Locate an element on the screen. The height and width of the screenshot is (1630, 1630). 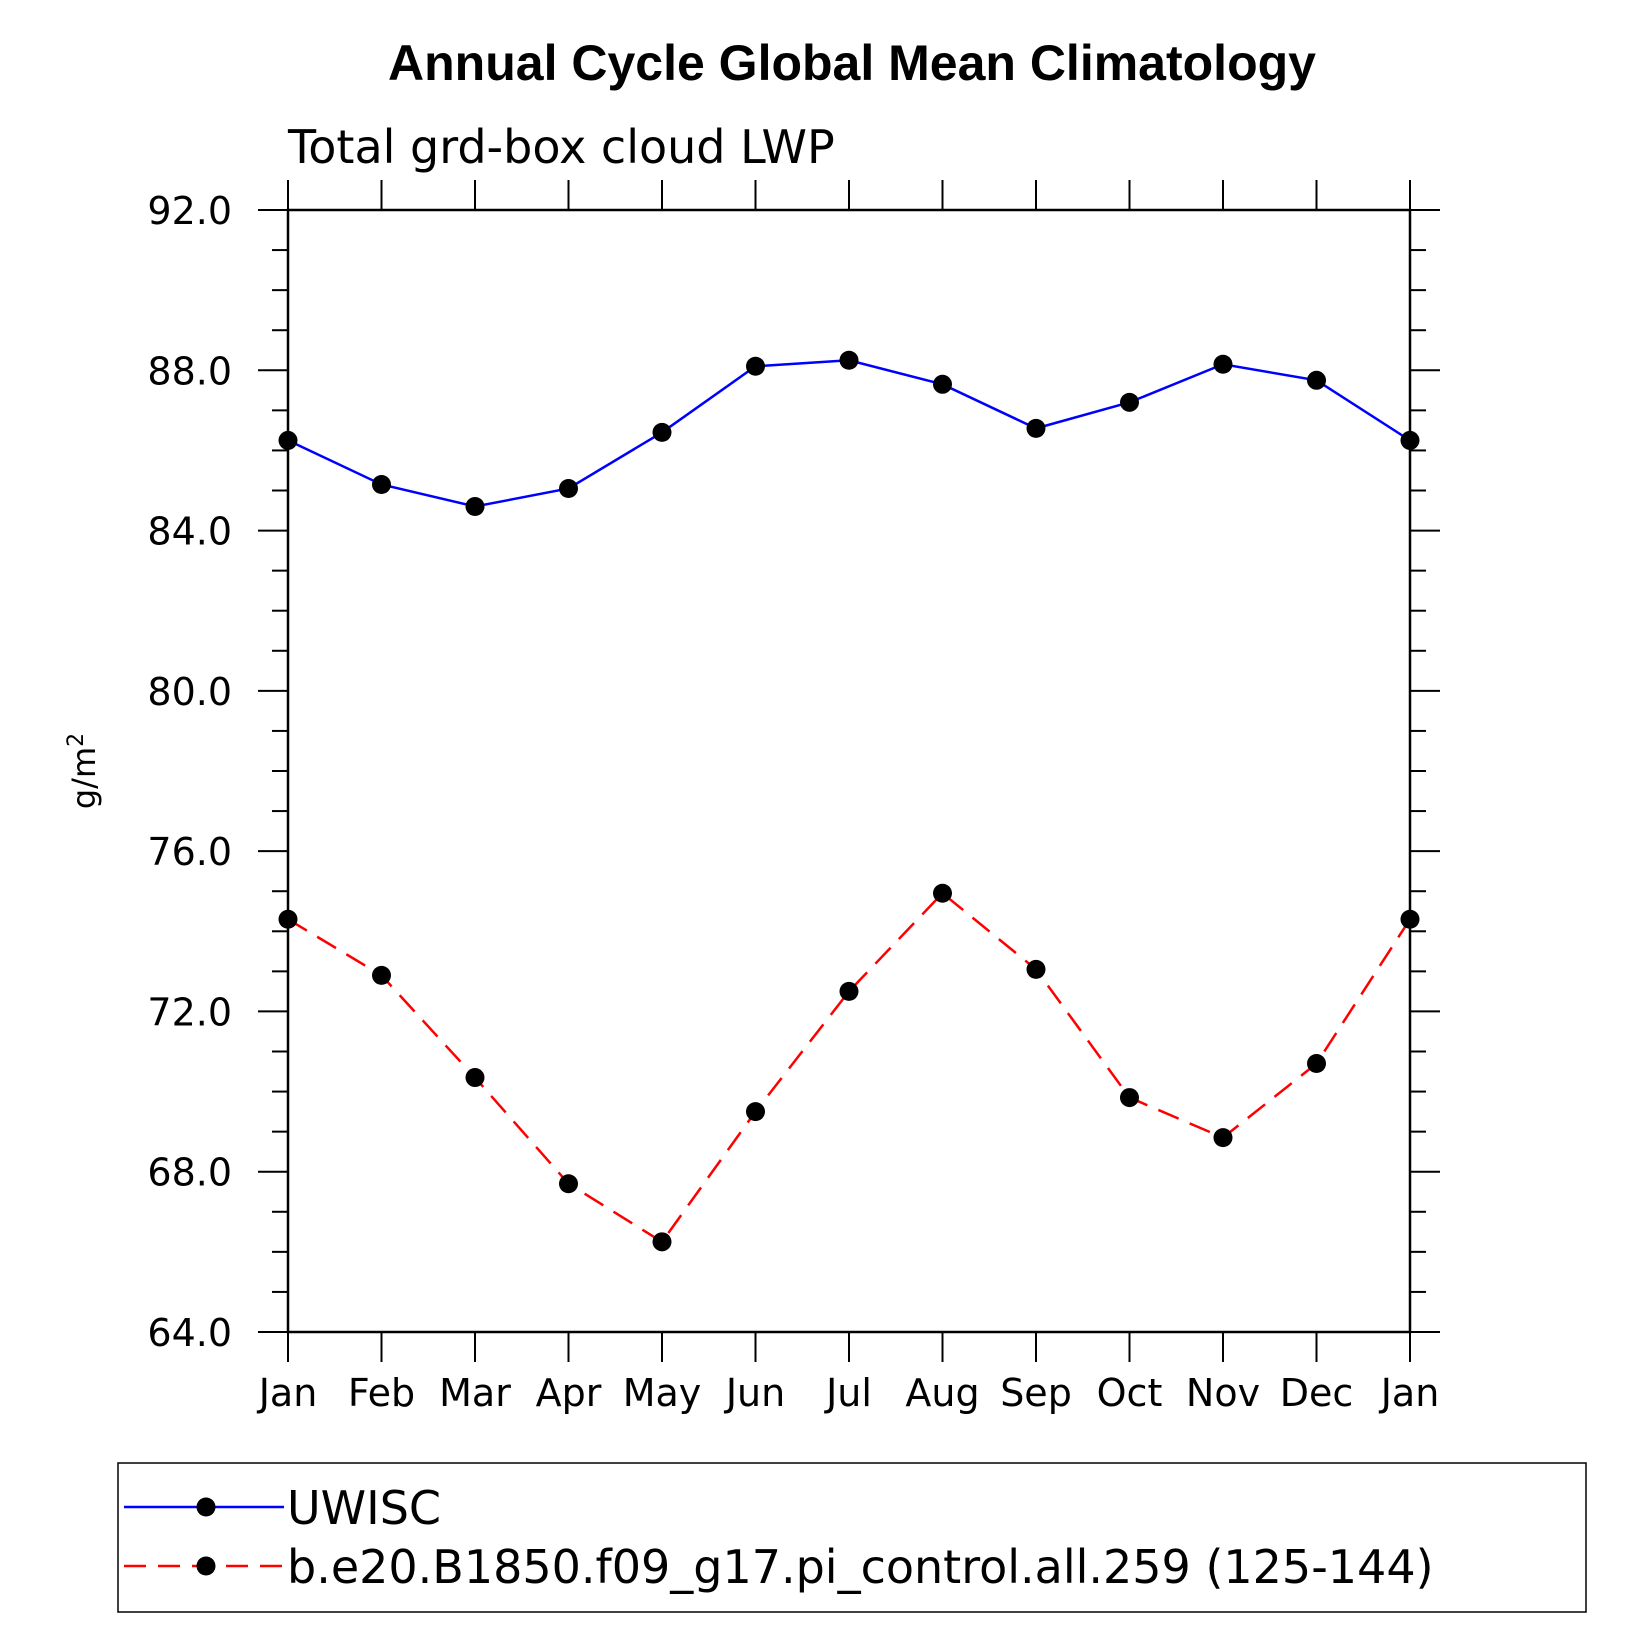
y-tick-label: 92.0 is located at coordinates (189, 211).